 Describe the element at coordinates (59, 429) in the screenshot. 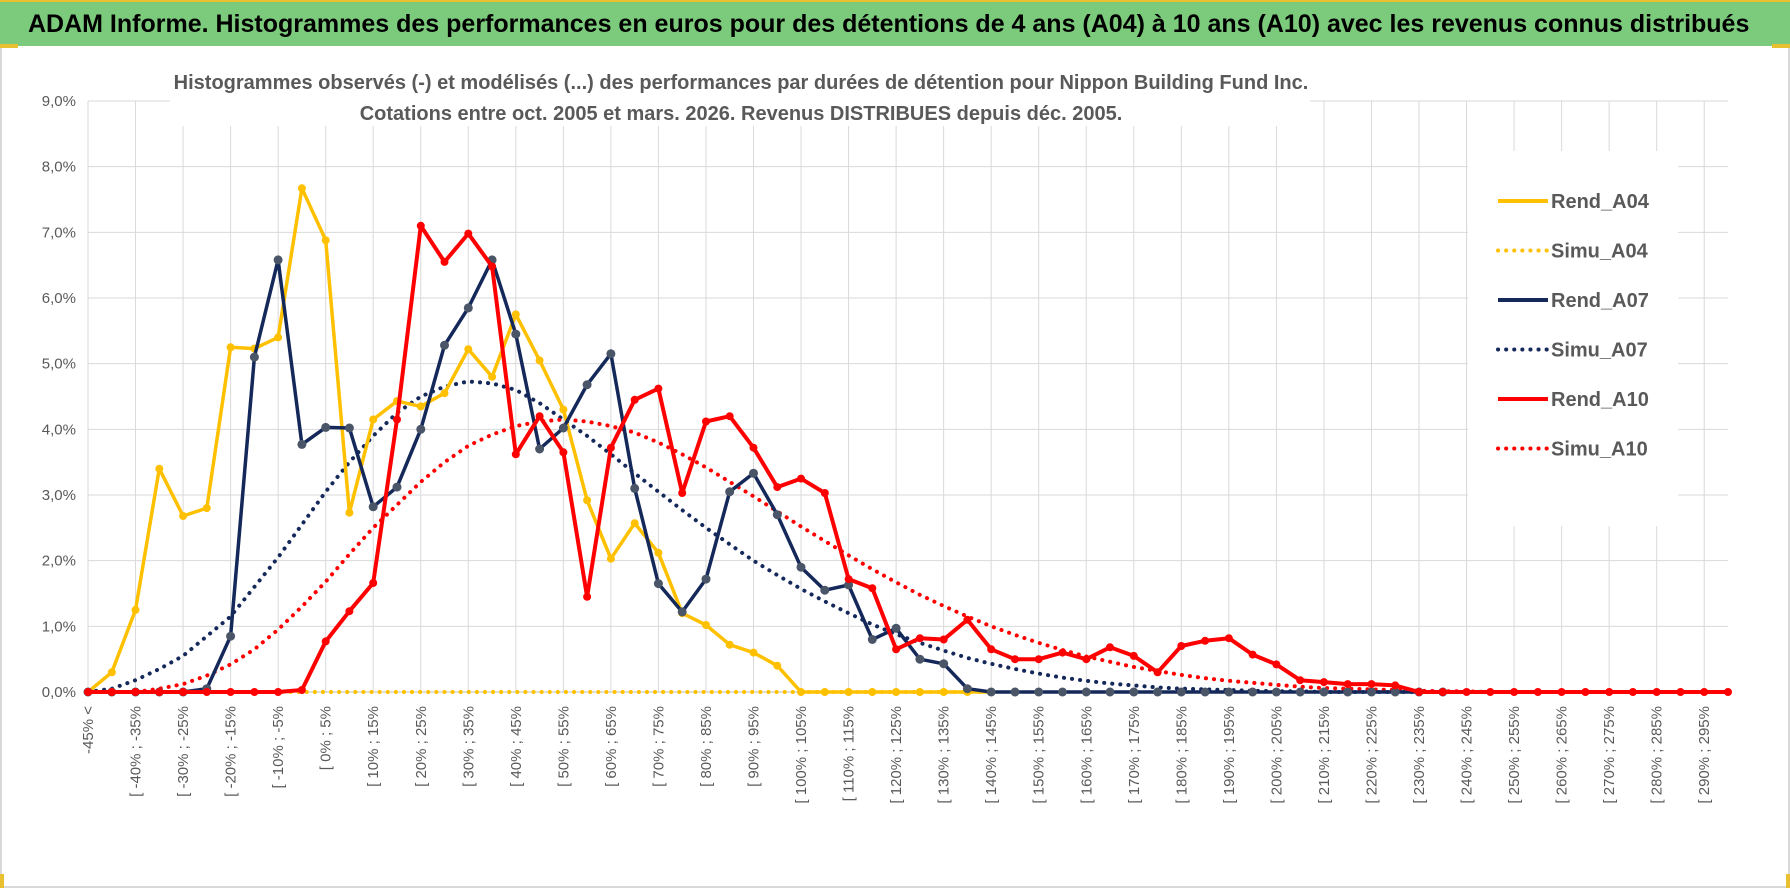

I see `y-tick-label: 4,0%` at that location.